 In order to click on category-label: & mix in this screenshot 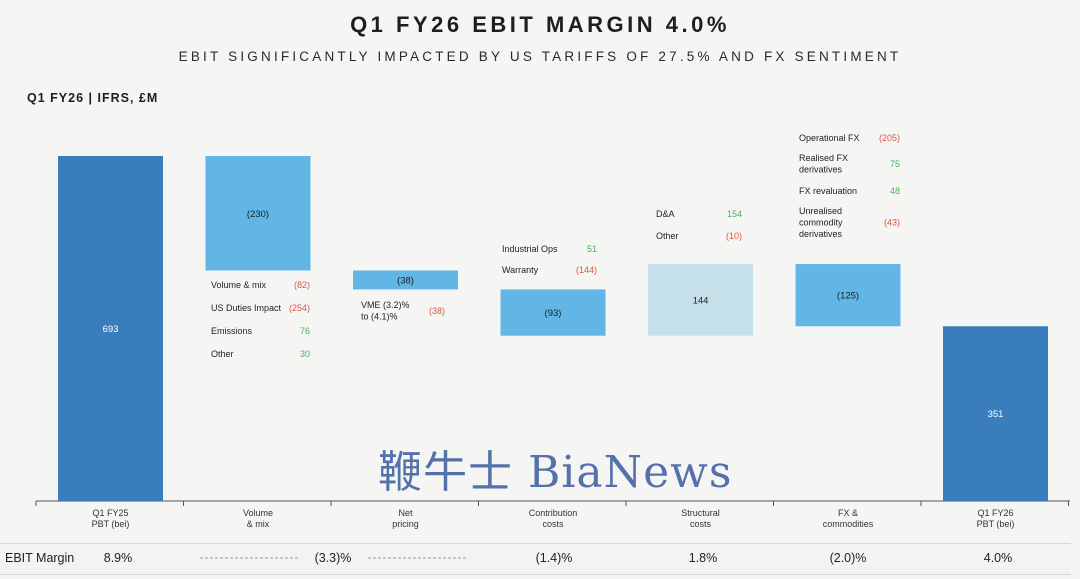, I will do `click(258, 524)`.